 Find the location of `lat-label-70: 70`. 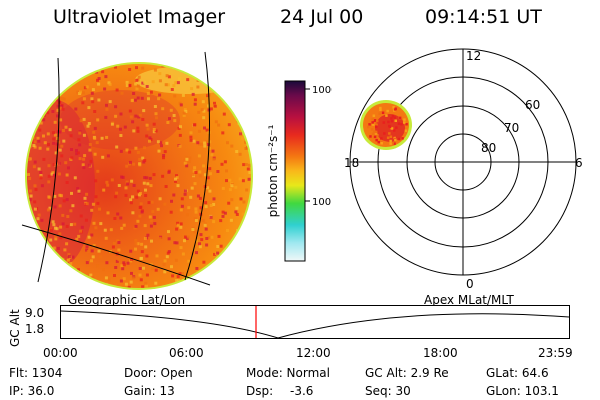

lat-label-70: 70 is located at coordinates (511, 128).